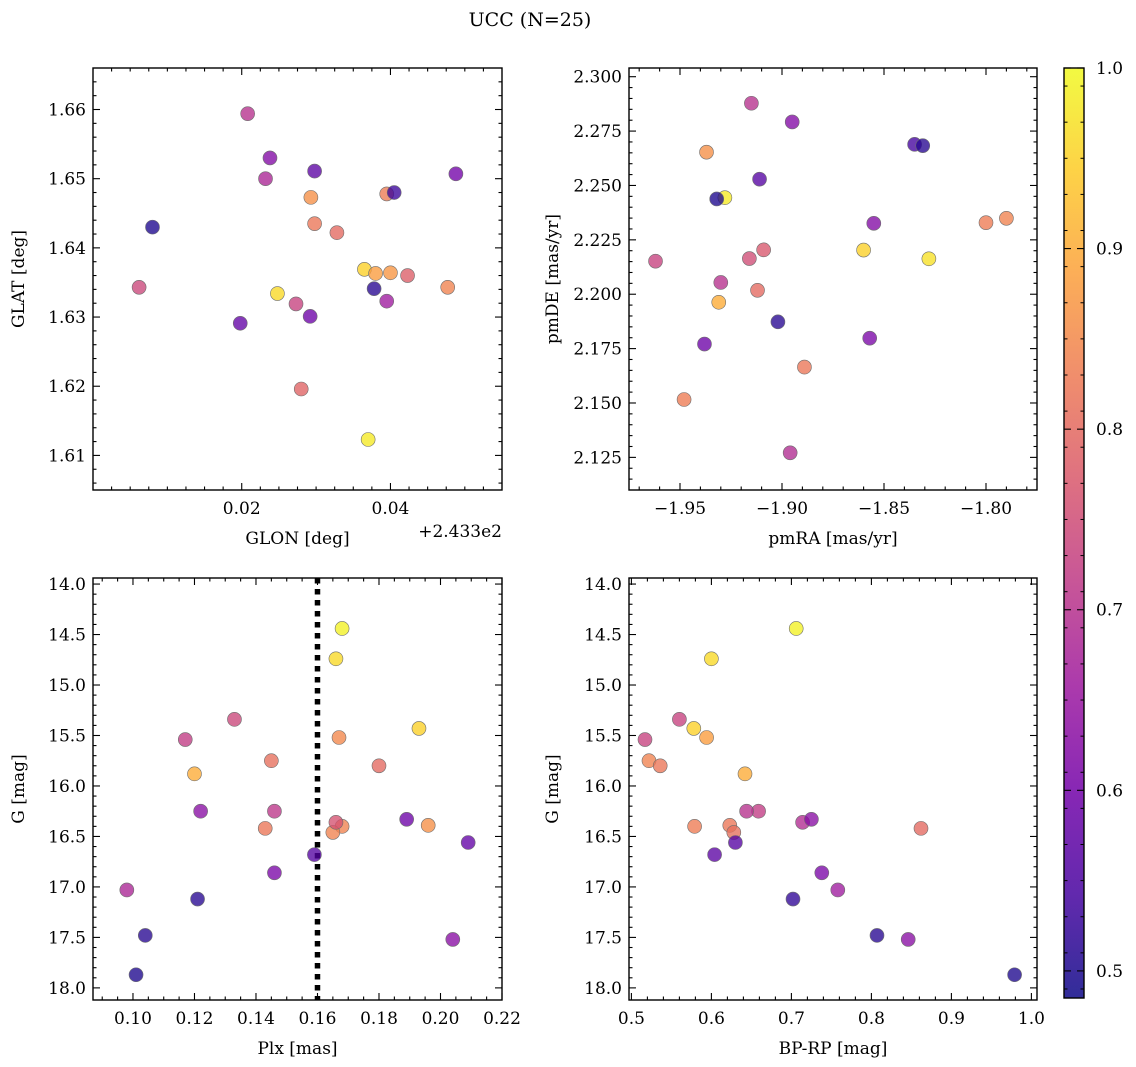  Describe the element at coordinates (1093, 529) in the screenshot. I see `colorbar: 0.5 0.6 0.7 0.8 0.9 1.0` at that location.